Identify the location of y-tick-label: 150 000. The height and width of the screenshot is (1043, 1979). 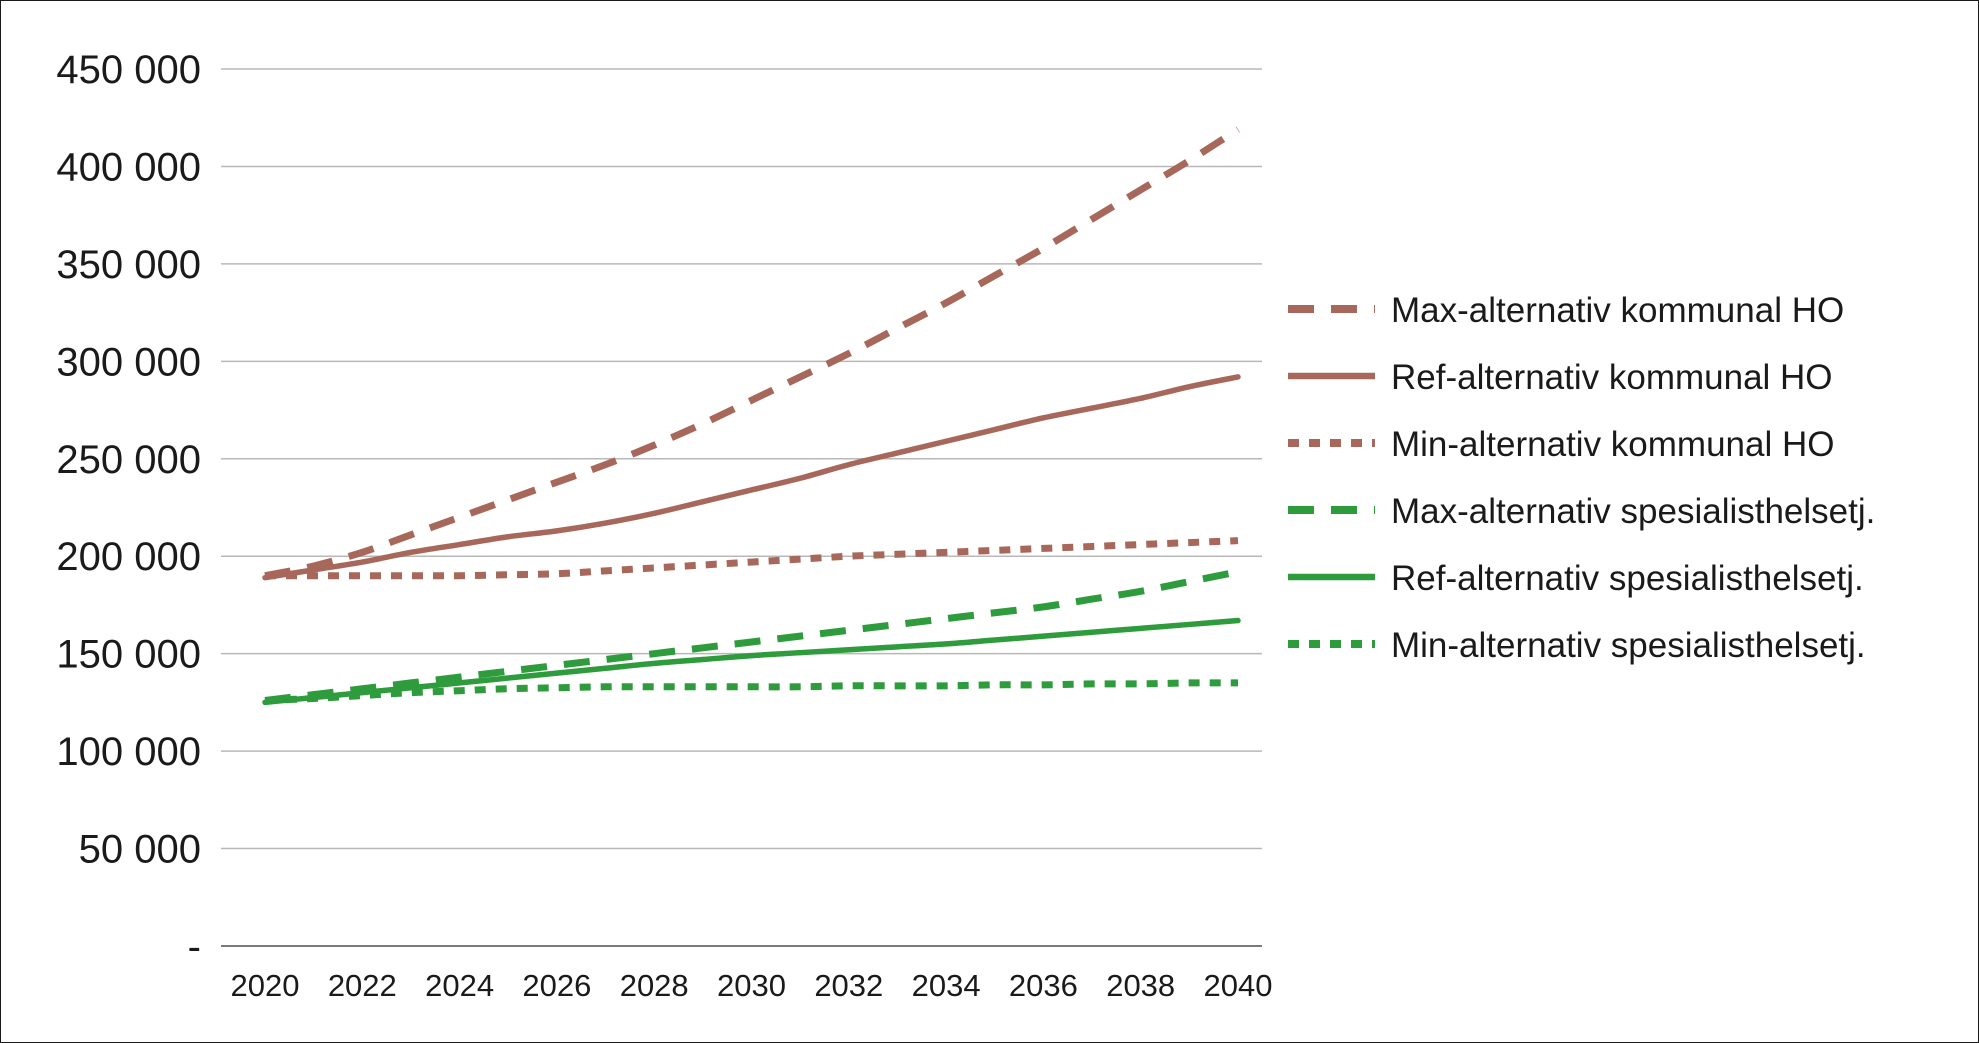
(128, 655).